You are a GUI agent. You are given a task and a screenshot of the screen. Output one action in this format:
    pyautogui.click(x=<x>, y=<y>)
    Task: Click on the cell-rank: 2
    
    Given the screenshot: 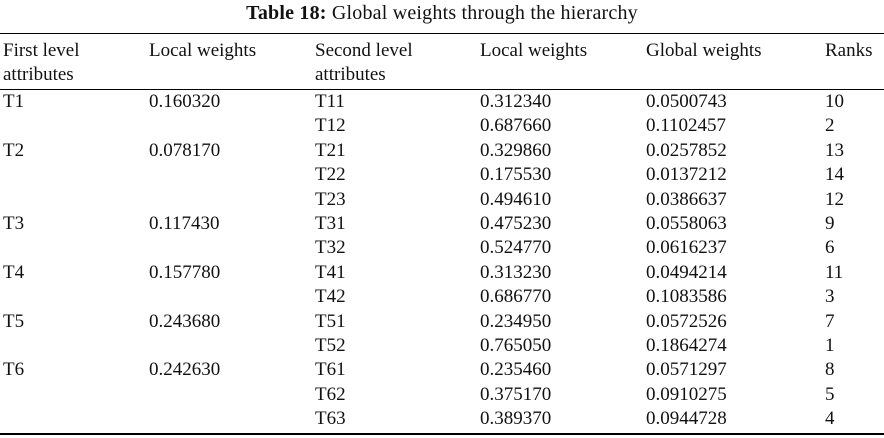 What is the action you would take?
    pyautogui.click(x=830, y=126)
    